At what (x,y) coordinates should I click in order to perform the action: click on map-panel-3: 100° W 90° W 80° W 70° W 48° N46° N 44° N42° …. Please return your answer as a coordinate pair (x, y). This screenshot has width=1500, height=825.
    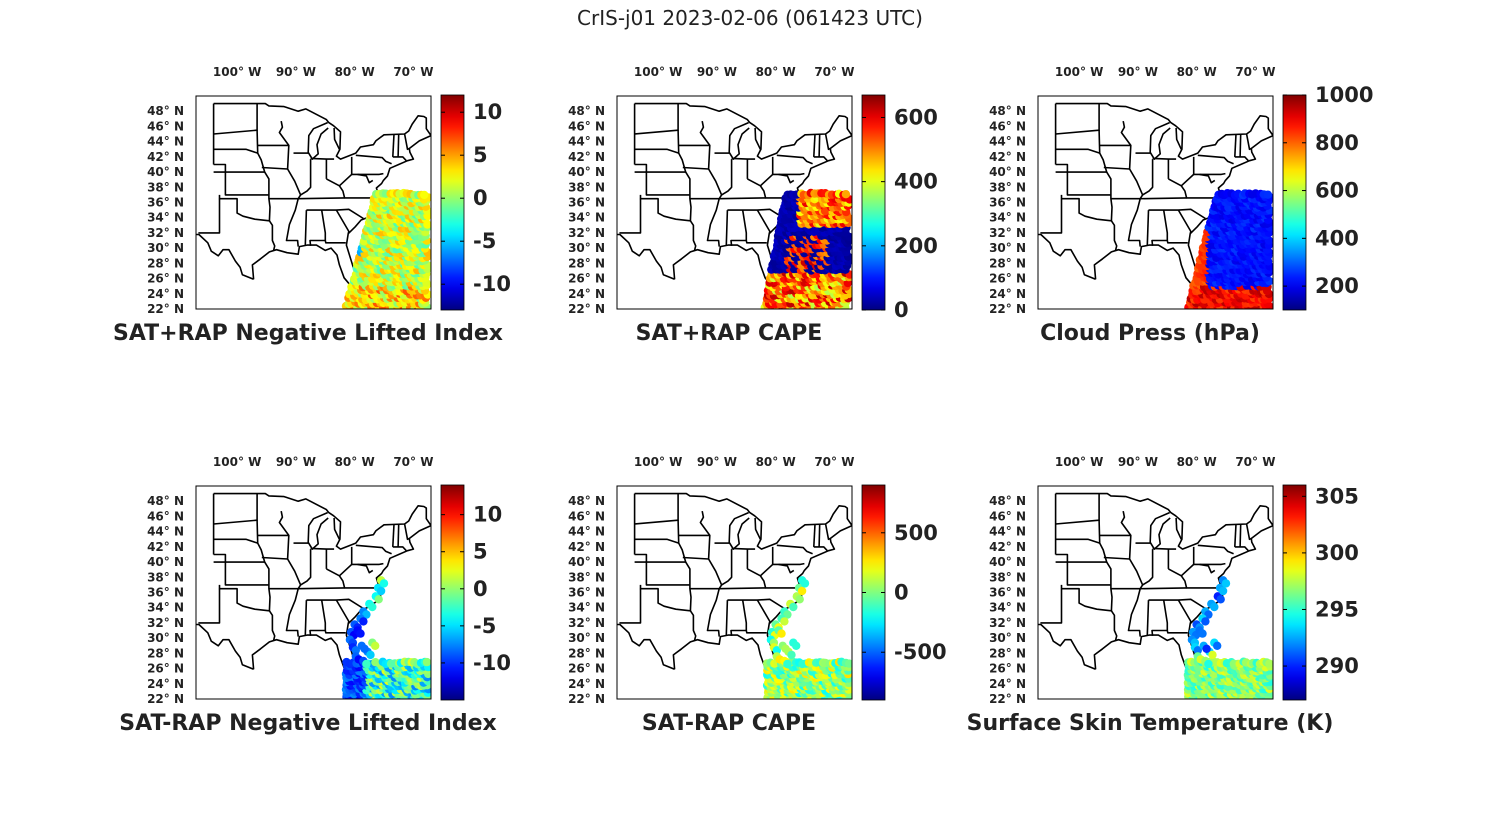
    Looking at the image, I should click on (1181, 205).